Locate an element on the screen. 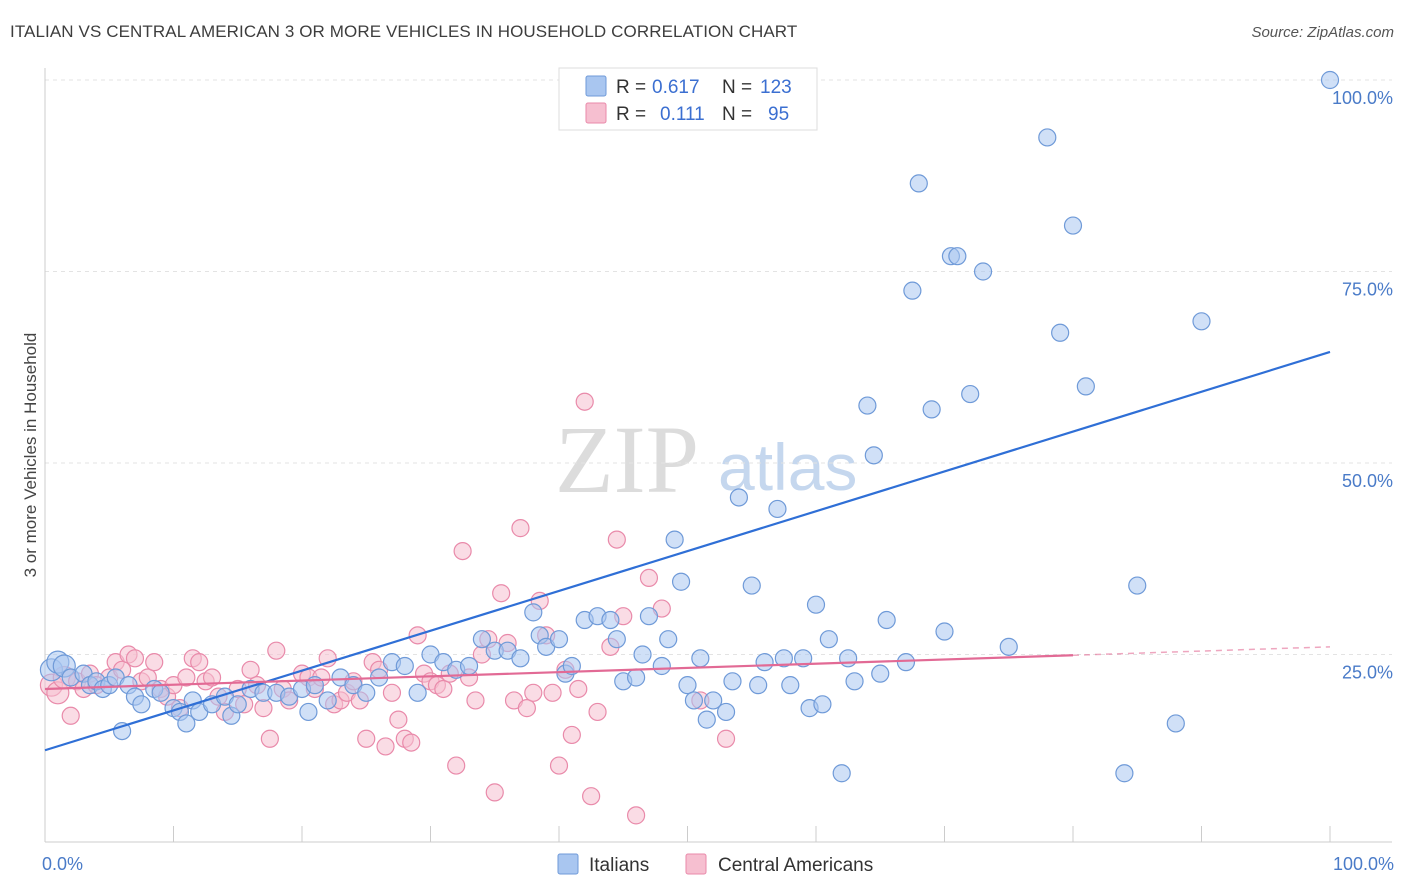 Image resolution: width=1406 pixels, height=892 pixels. series-legend: Italians Central Americans is located at coordinates (715, 864).